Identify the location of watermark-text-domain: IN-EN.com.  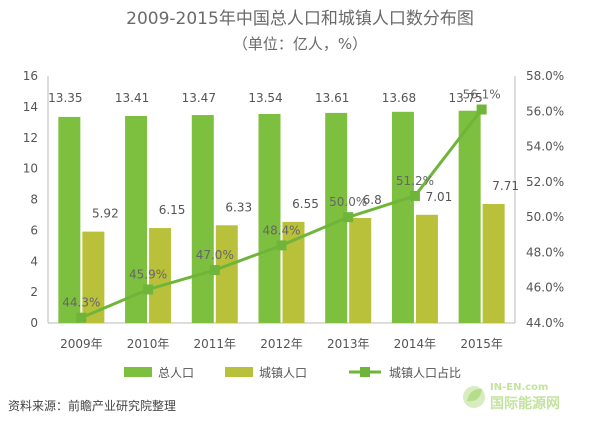
(519, 387).